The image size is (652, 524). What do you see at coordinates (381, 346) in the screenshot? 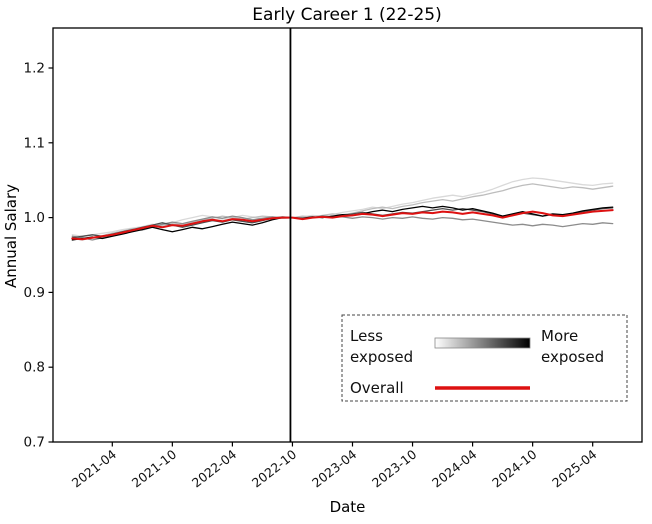
I see `legend-less-exposed-label: Less exposed` at bounding box center [381, 346].